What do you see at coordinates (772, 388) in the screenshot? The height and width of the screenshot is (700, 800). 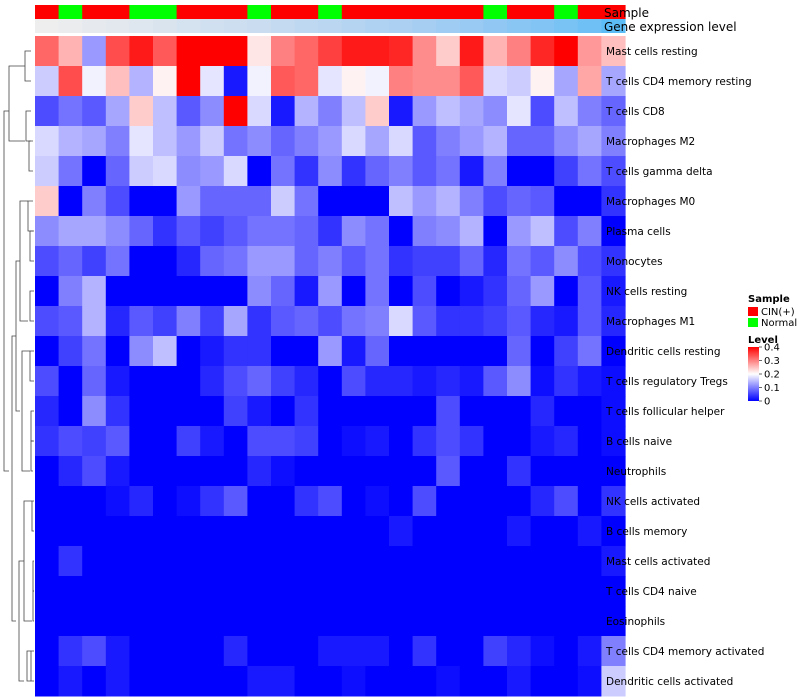 I see `legend-tick-label: 0.1` at bounding box center [772, 388].